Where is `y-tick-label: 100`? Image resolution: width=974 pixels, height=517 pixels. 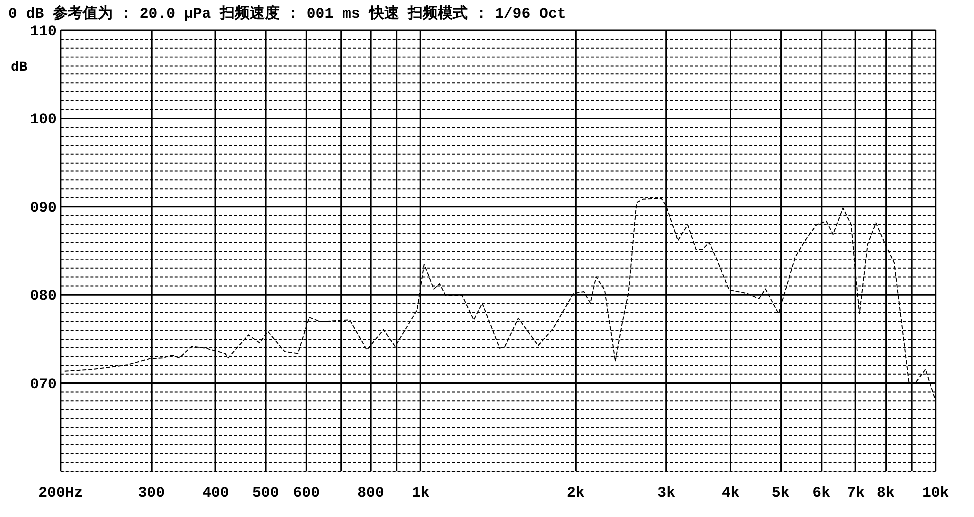 y-tick-label: 100 is located at coordinates (44, 120).